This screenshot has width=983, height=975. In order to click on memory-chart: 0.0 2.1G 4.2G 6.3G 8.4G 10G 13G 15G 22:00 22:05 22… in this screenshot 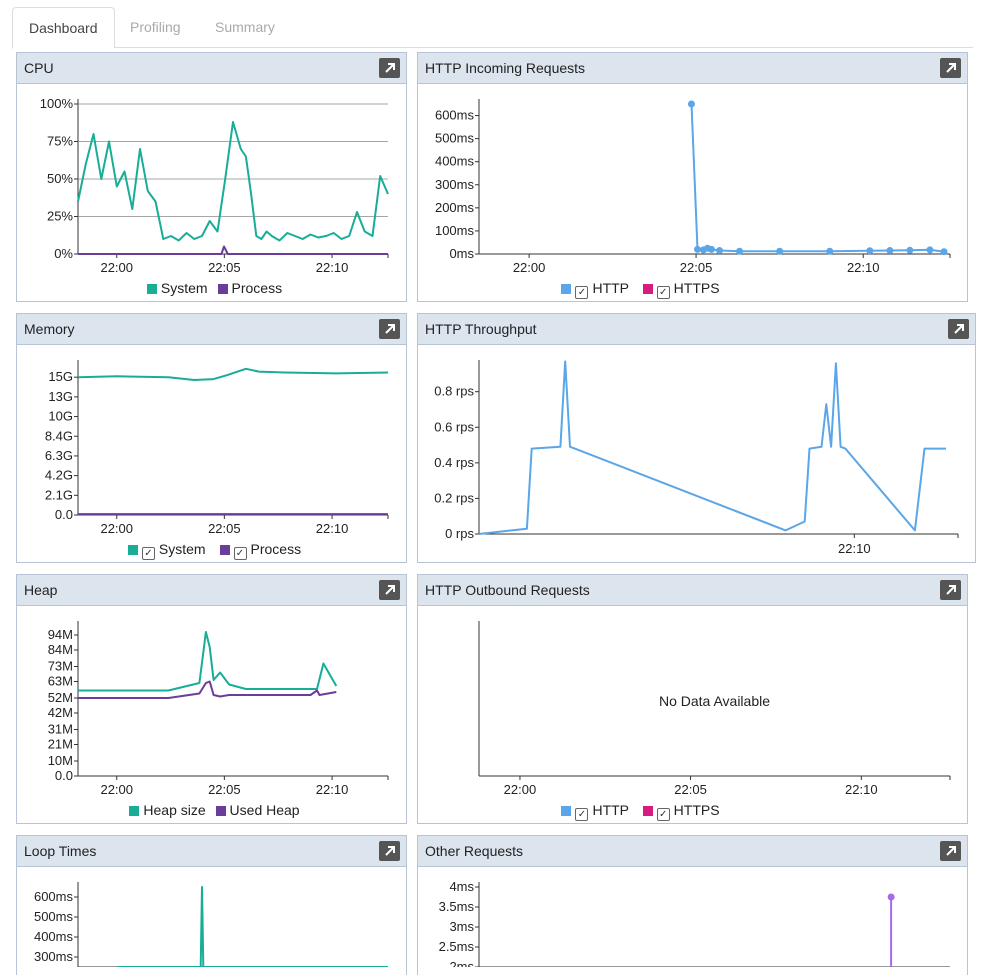, I will do `click(217, 448)`.